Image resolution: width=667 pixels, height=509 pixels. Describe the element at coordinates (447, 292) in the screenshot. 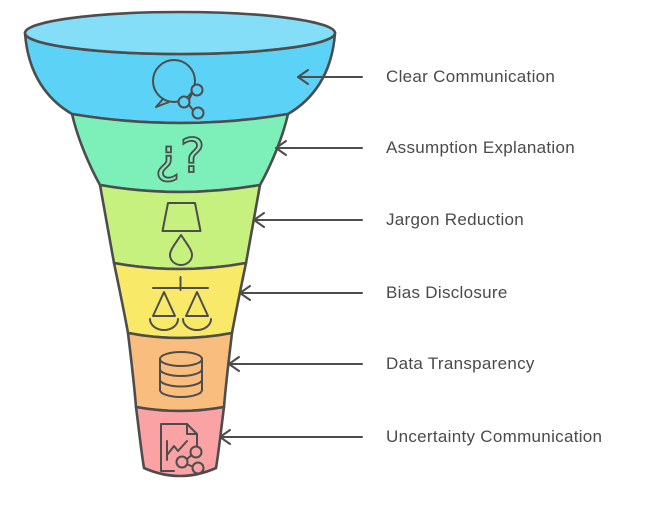

I see `stage-label-bias-disclosure: Bias Disclosure` at that location.